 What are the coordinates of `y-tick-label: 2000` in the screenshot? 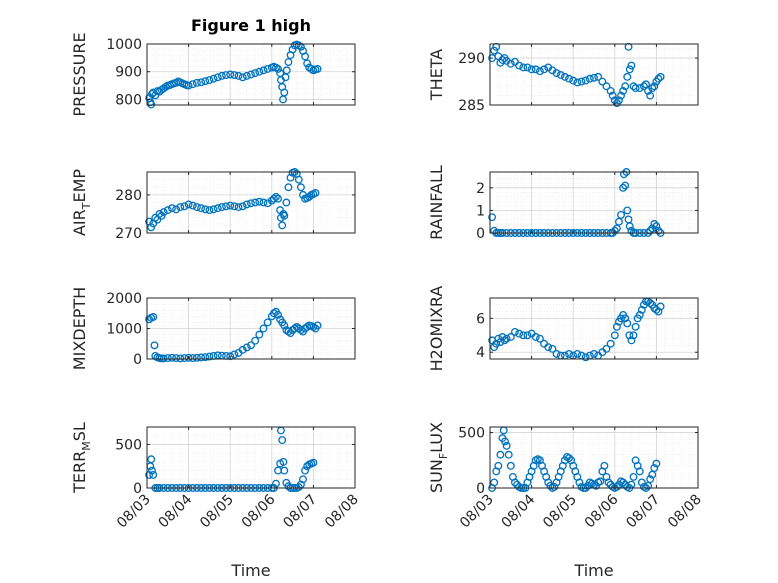 It's located at (124, 299).